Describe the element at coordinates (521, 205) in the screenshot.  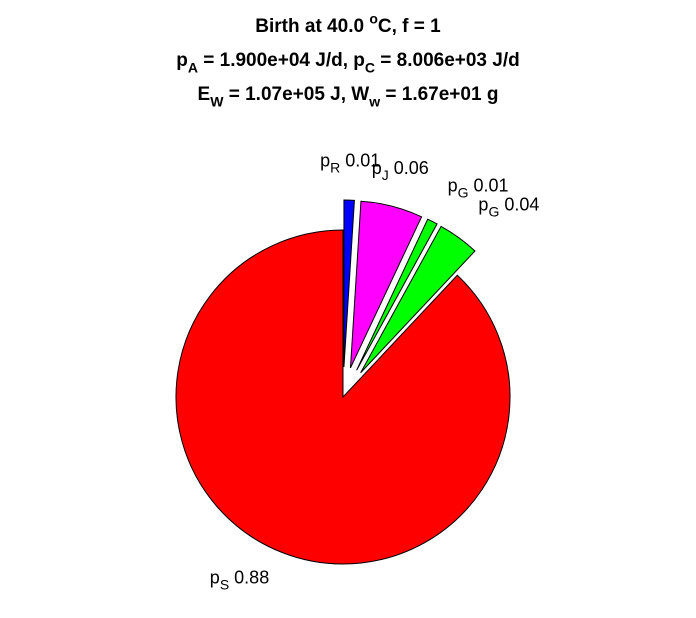
I see `label-value: 0.04` at that location.